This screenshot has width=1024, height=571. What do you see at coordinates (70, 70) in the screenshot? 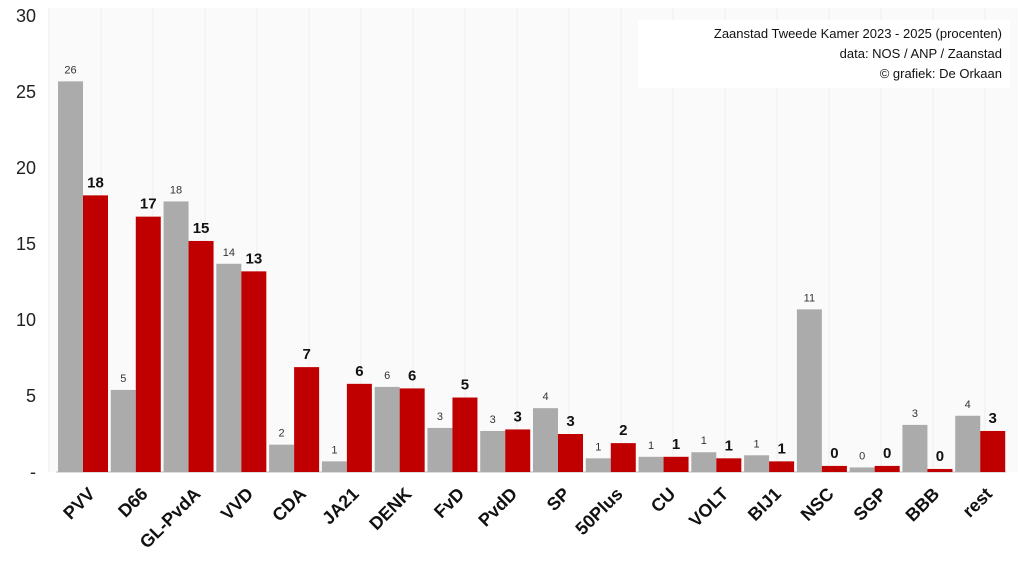
I see `data-label-2023: 26` at bounding box center [70, 70].